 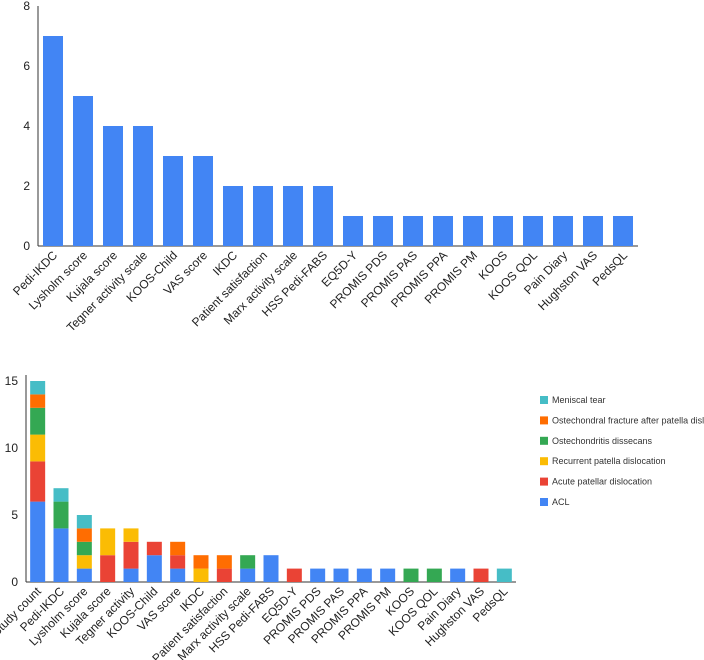 I want to click on y-tick-label: 2, so click(x=26, y=186).